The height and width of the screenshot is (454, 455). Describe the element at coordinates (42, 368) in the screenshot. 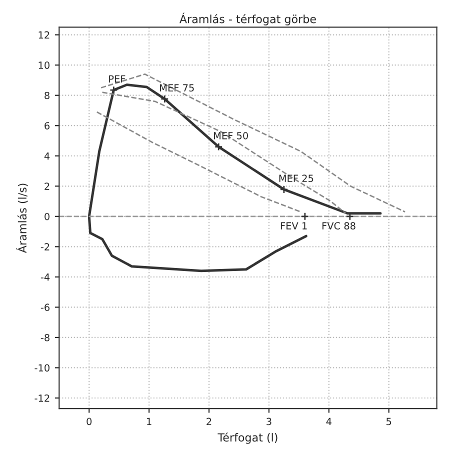

I see `y-tick-label: -10` at that location.